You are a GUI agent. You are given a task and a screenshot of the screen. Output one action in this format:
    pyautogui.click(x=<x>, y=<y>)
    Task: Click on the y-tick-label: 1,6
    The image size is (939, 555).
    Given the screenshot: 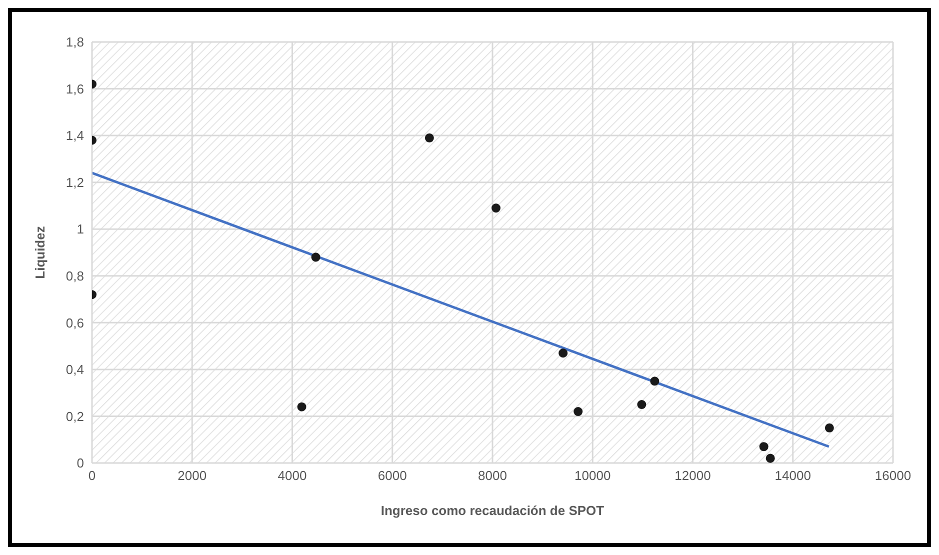 What is the action you would take?
    pyautogui.click(x=75, y=88)
    